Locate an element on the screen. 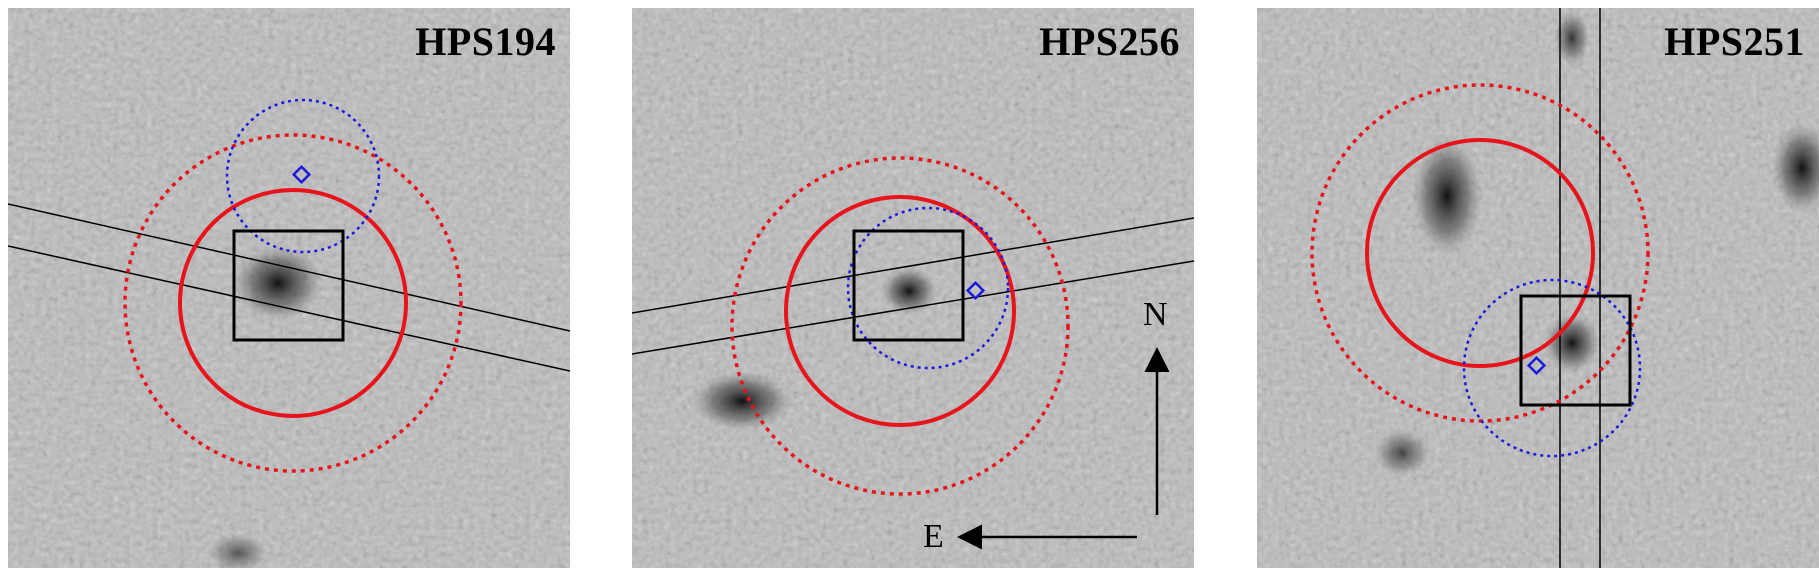 The image size is (1819, 575). panel-label: HPS194 is located at coordinates (485, 41).